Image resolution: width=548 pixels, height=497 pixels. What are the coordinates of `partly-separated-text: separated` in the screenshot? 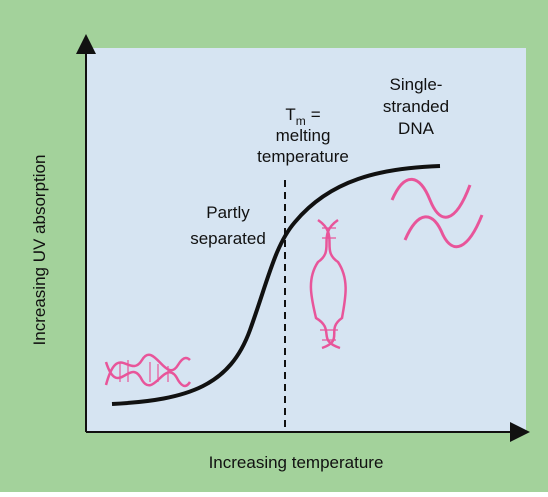 It's located at (228, 238).